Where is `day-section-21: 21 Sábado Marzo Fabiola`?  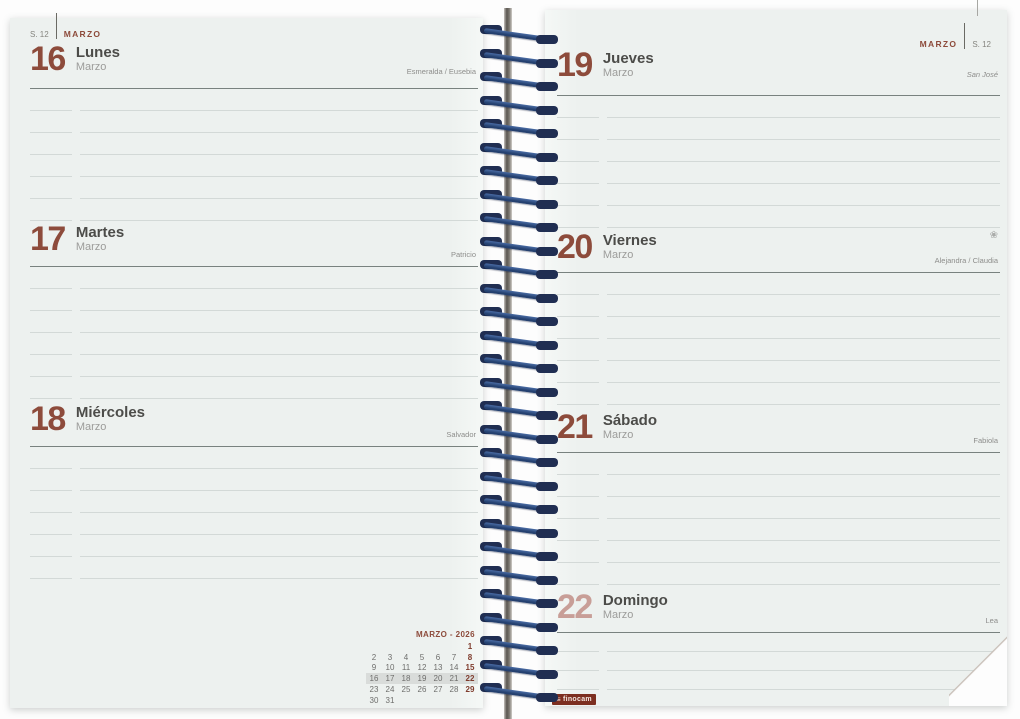 day-section-21: 21 Sábado Marzo Fabiola is located at coordinates (778, 497).